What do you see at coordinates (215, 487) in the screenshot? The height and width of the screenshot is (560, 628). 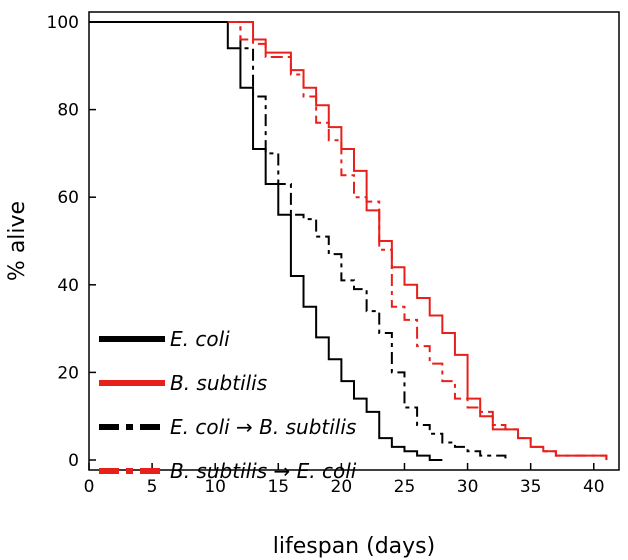 I see `x-tick-label: 10` at bounding box center [215, 487].